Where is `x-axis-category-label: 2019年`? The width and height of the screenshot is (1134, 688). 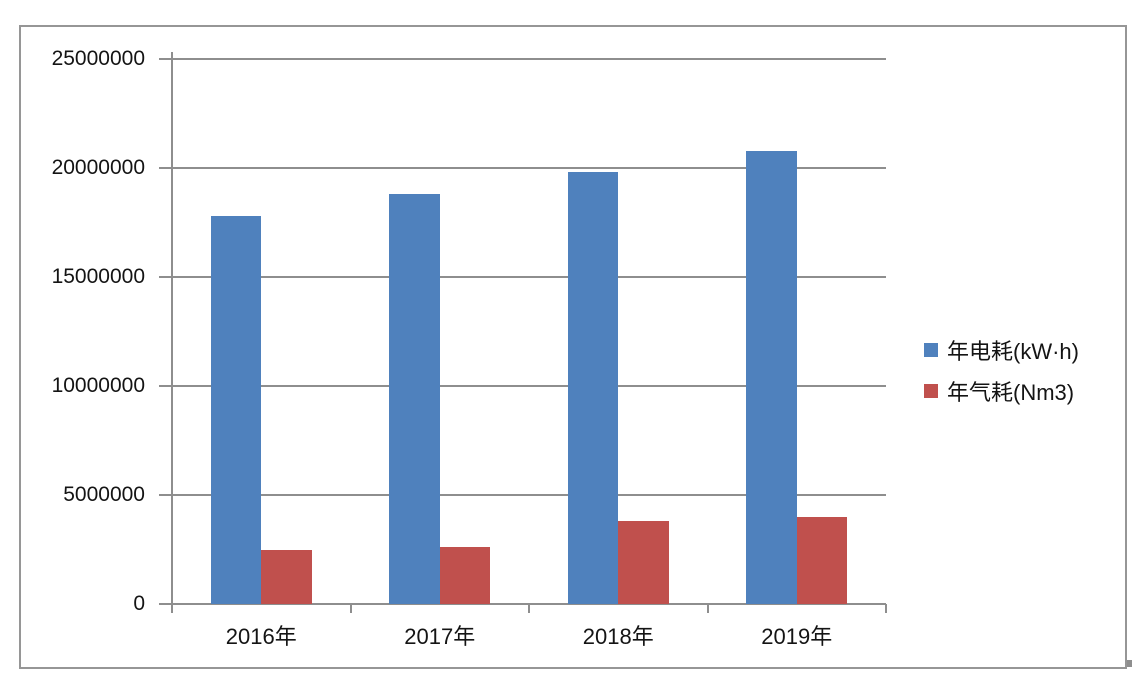
x-axis-category-label: 2019年 is located at coordinates (797, 636).